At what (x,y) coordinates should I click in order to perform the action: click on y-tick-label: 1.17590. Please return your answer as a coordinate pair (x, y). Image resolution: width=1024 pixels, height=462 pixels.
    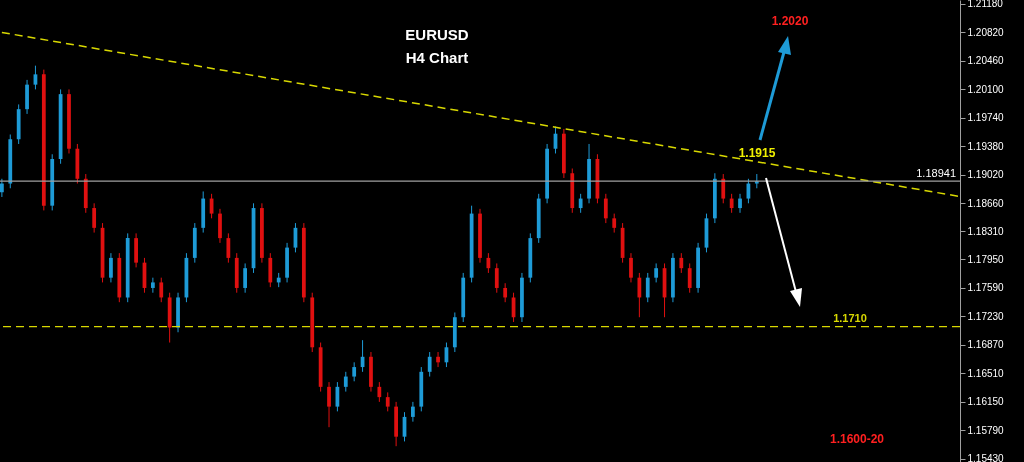
    Looking at the image, I should click on (986, 288).